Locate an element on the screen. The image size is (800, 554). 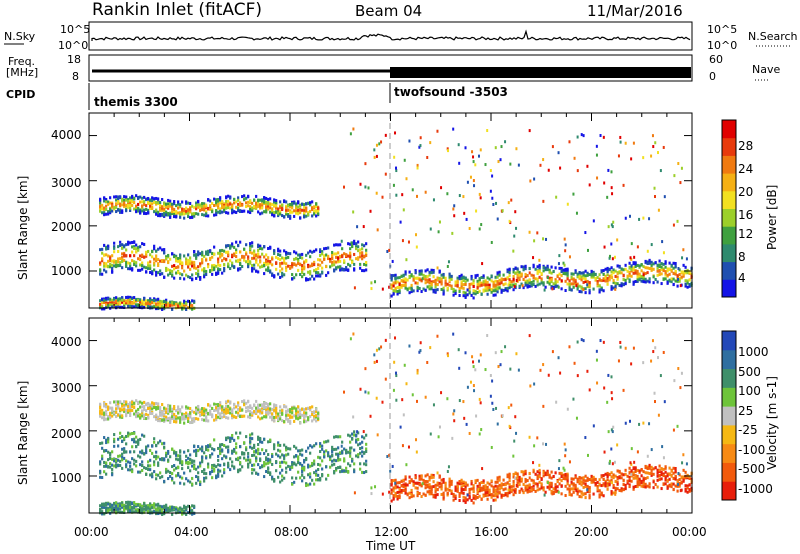
xtick-6: 00:00 is located at coordinates (689, 532).